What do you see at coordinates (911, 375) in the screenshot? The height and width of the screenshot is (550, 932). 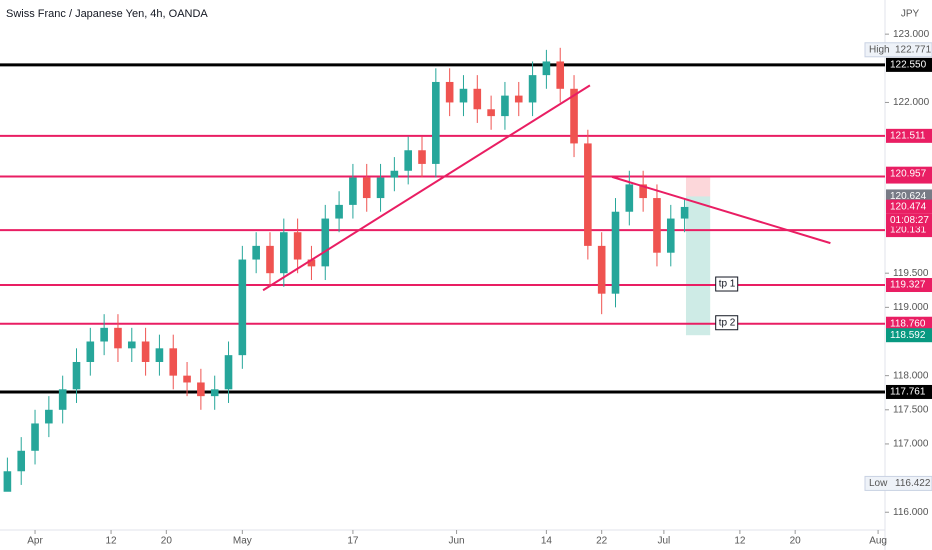 I see `y-tick-label: 118.000` at bounding box center [911, 375].